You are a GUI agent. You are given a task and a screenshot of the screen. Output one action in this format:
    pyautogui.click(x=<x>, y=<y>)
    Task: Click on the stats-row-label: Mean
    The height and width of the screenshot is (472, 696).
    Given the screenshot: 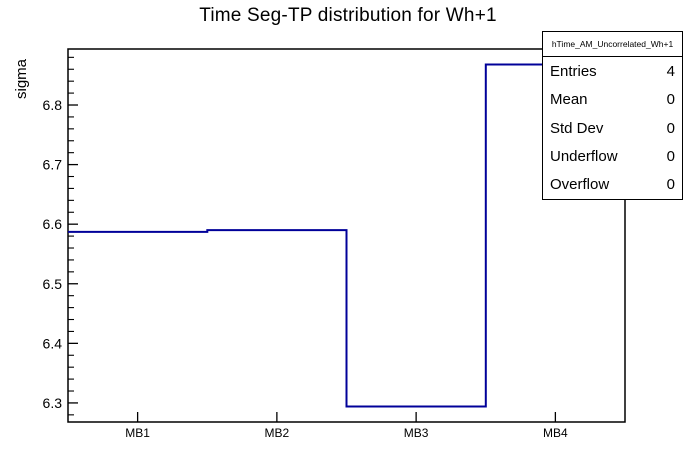 What is the action you would take?
    pyautogui.click(x=569, y=100)
    